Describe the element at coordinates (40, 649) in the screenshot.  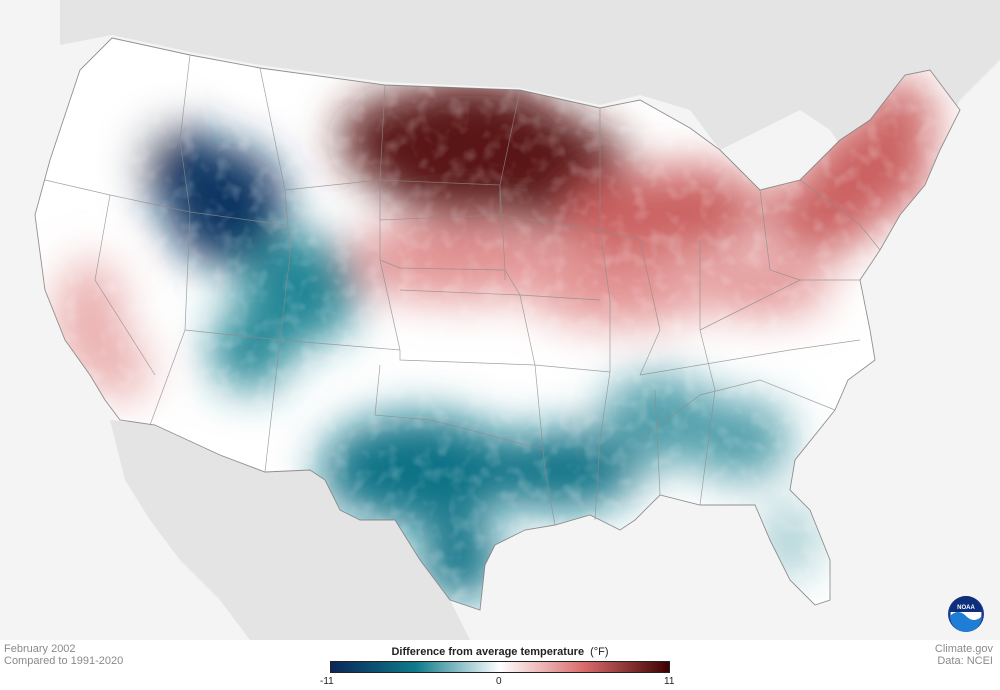
I see `period-label: February 2002` at that location.